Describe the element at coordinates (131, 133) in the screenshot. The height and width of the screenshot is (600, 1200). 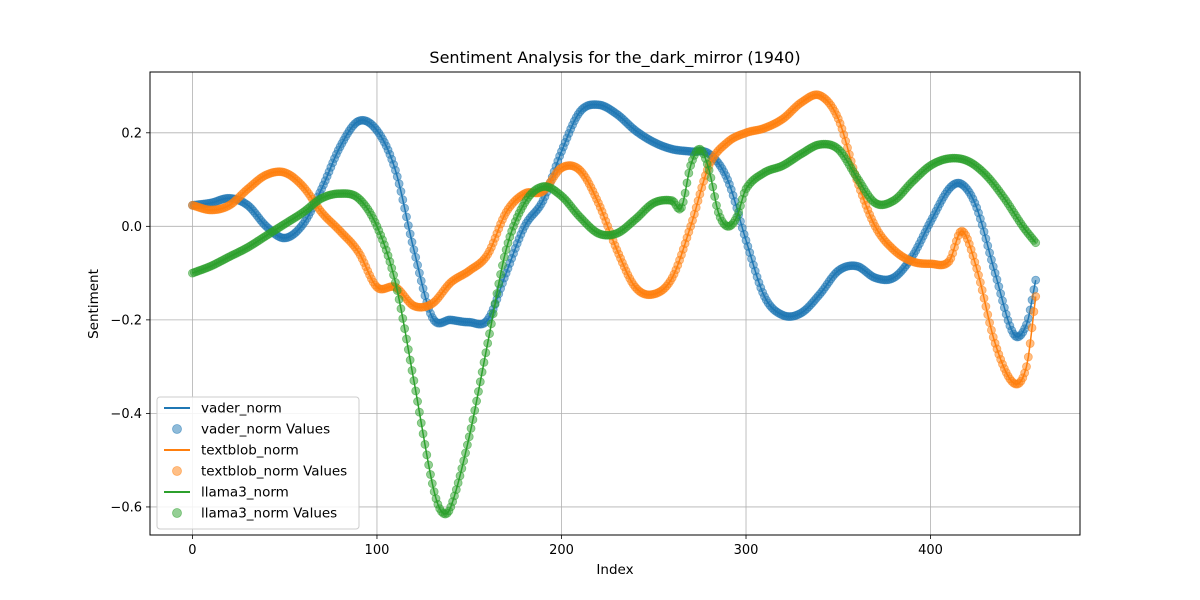
I see `y-tick-label: 0.2` at that location.